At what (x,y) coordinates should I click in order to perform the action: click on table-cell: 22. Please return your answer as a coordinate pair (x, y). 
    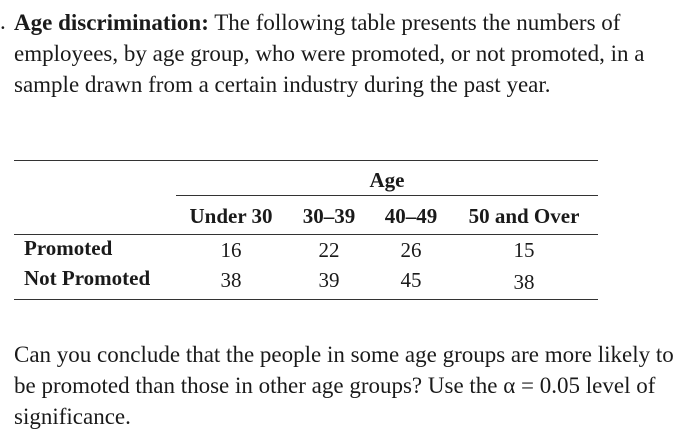
    Looking at the image, I should click on (329, 250).